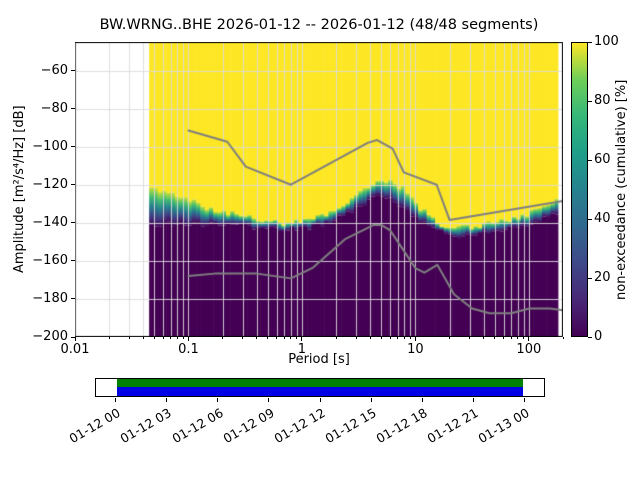 This screenshot has height=480, width=640. What do you see at coordinates (320, 383) in the screenshot?
I see `coverage-segment-green` at bounding box center [320, 383].